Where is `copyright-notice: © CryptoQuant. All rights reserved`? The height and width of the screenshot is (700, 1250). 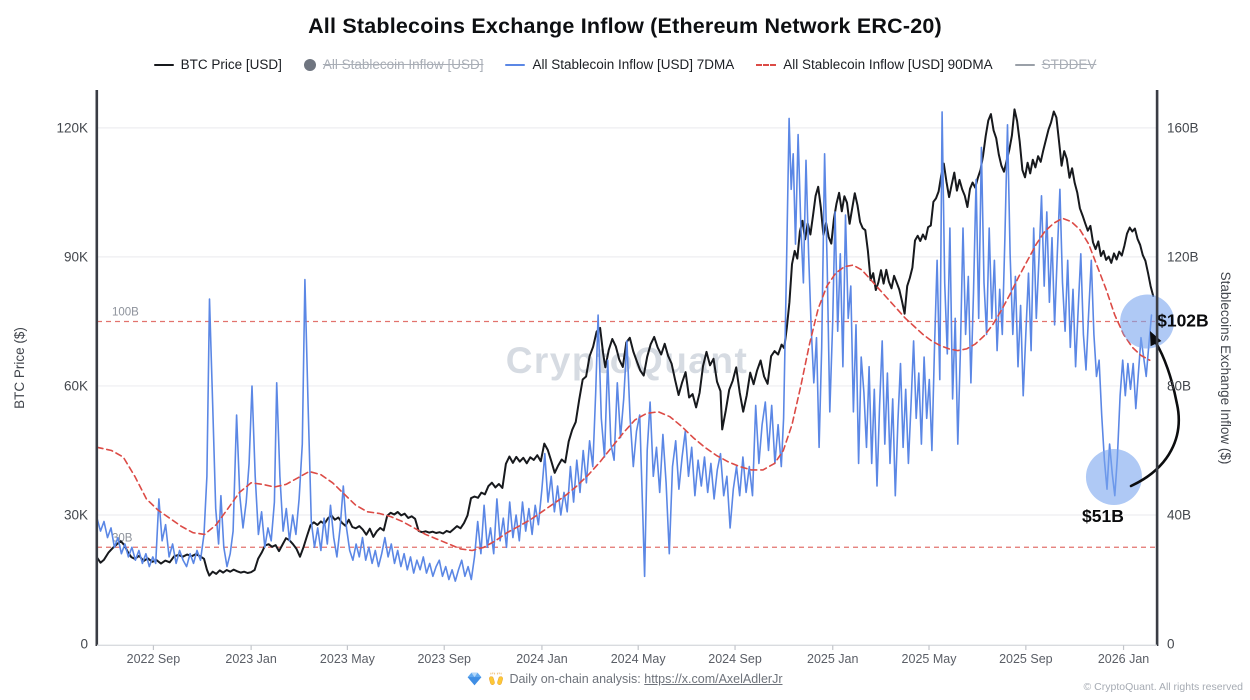
copyright-notice: © CryptoQuant. All rights reserved is located at coordinates (1163, 687).